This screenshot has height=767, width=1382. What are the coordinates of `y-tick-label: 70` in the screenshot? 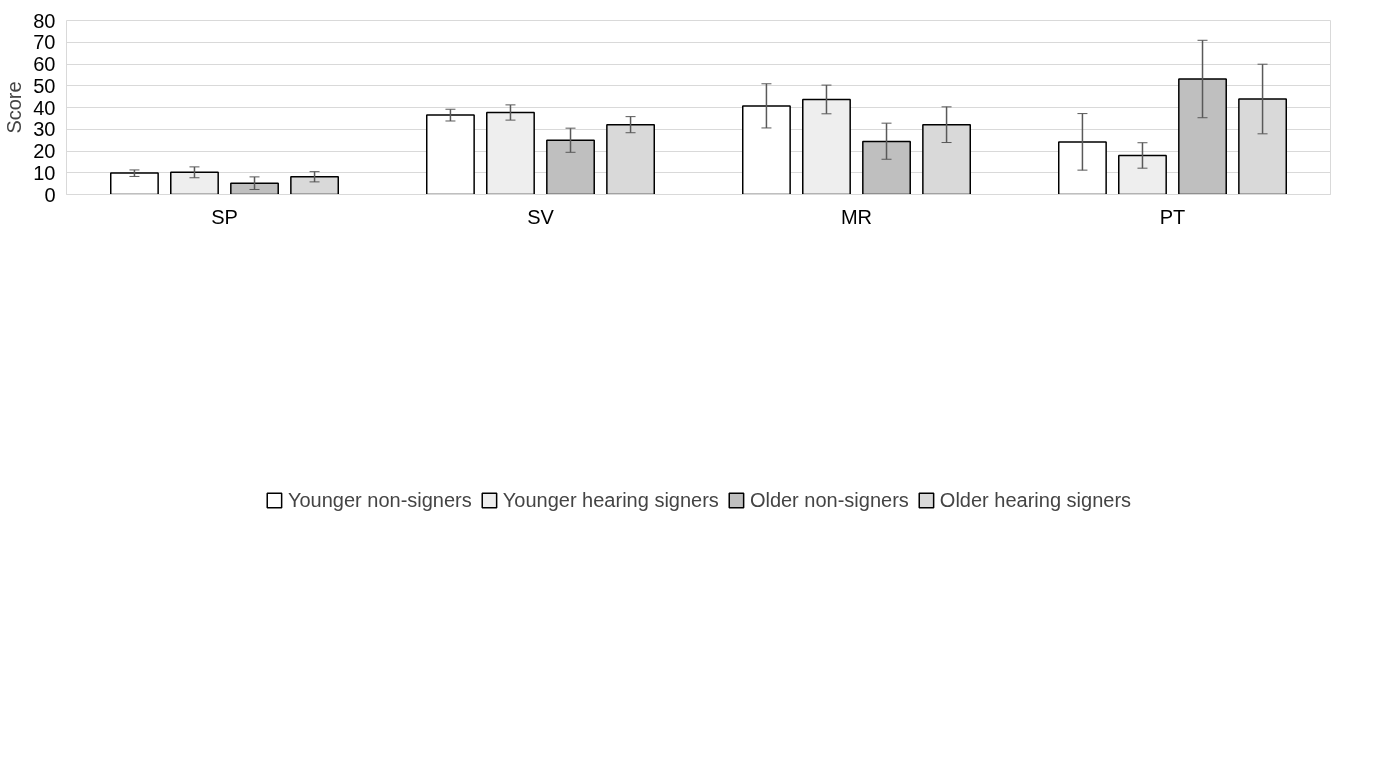 It's located at (44, 42).